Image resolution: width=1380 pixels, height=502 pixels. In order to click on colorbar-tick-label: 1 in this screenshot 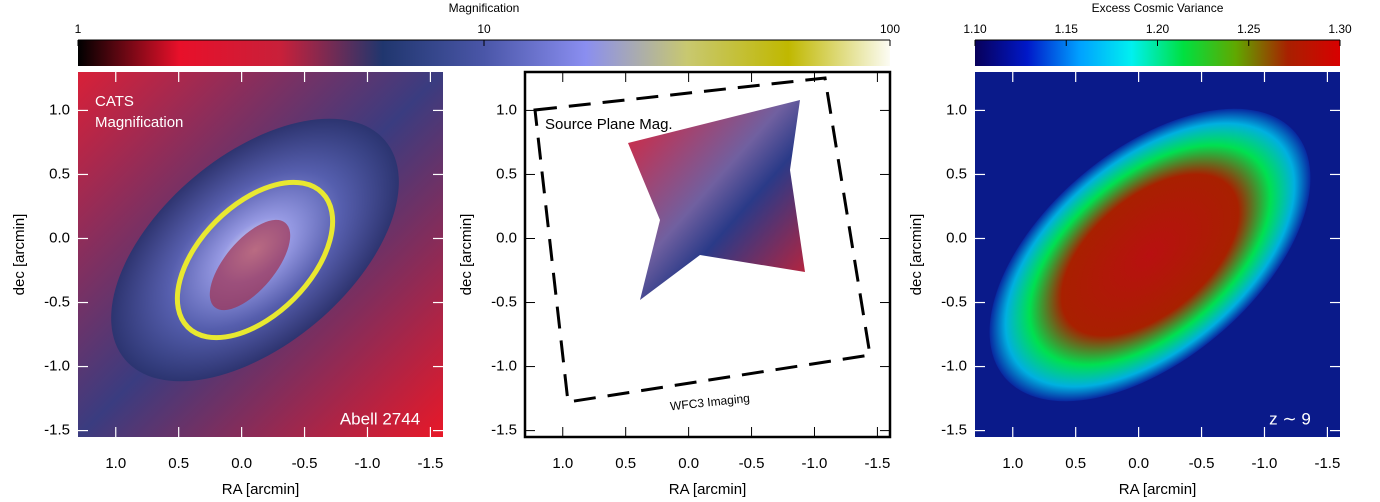, I will do `click(78, 29)`.